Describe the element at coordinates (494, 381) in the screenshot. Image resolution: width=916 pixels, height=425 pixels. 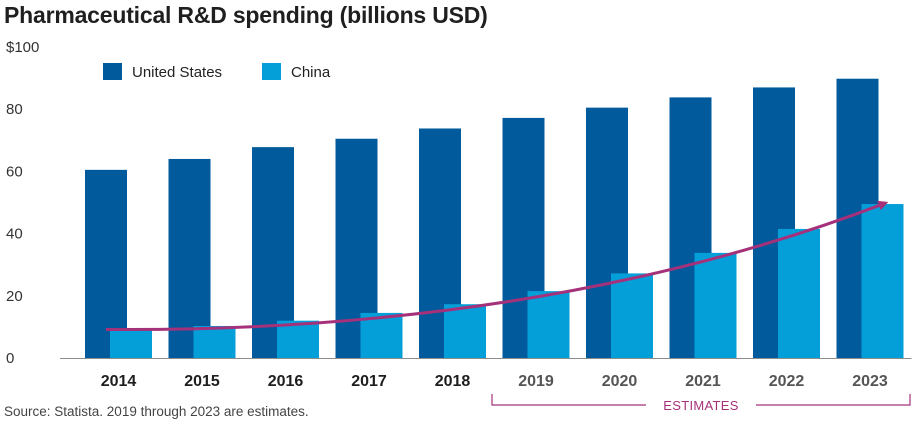
I see `x-axis: 2014 2015 2016 2017 2018 2019 2020 2021 2022 2023` at that location.